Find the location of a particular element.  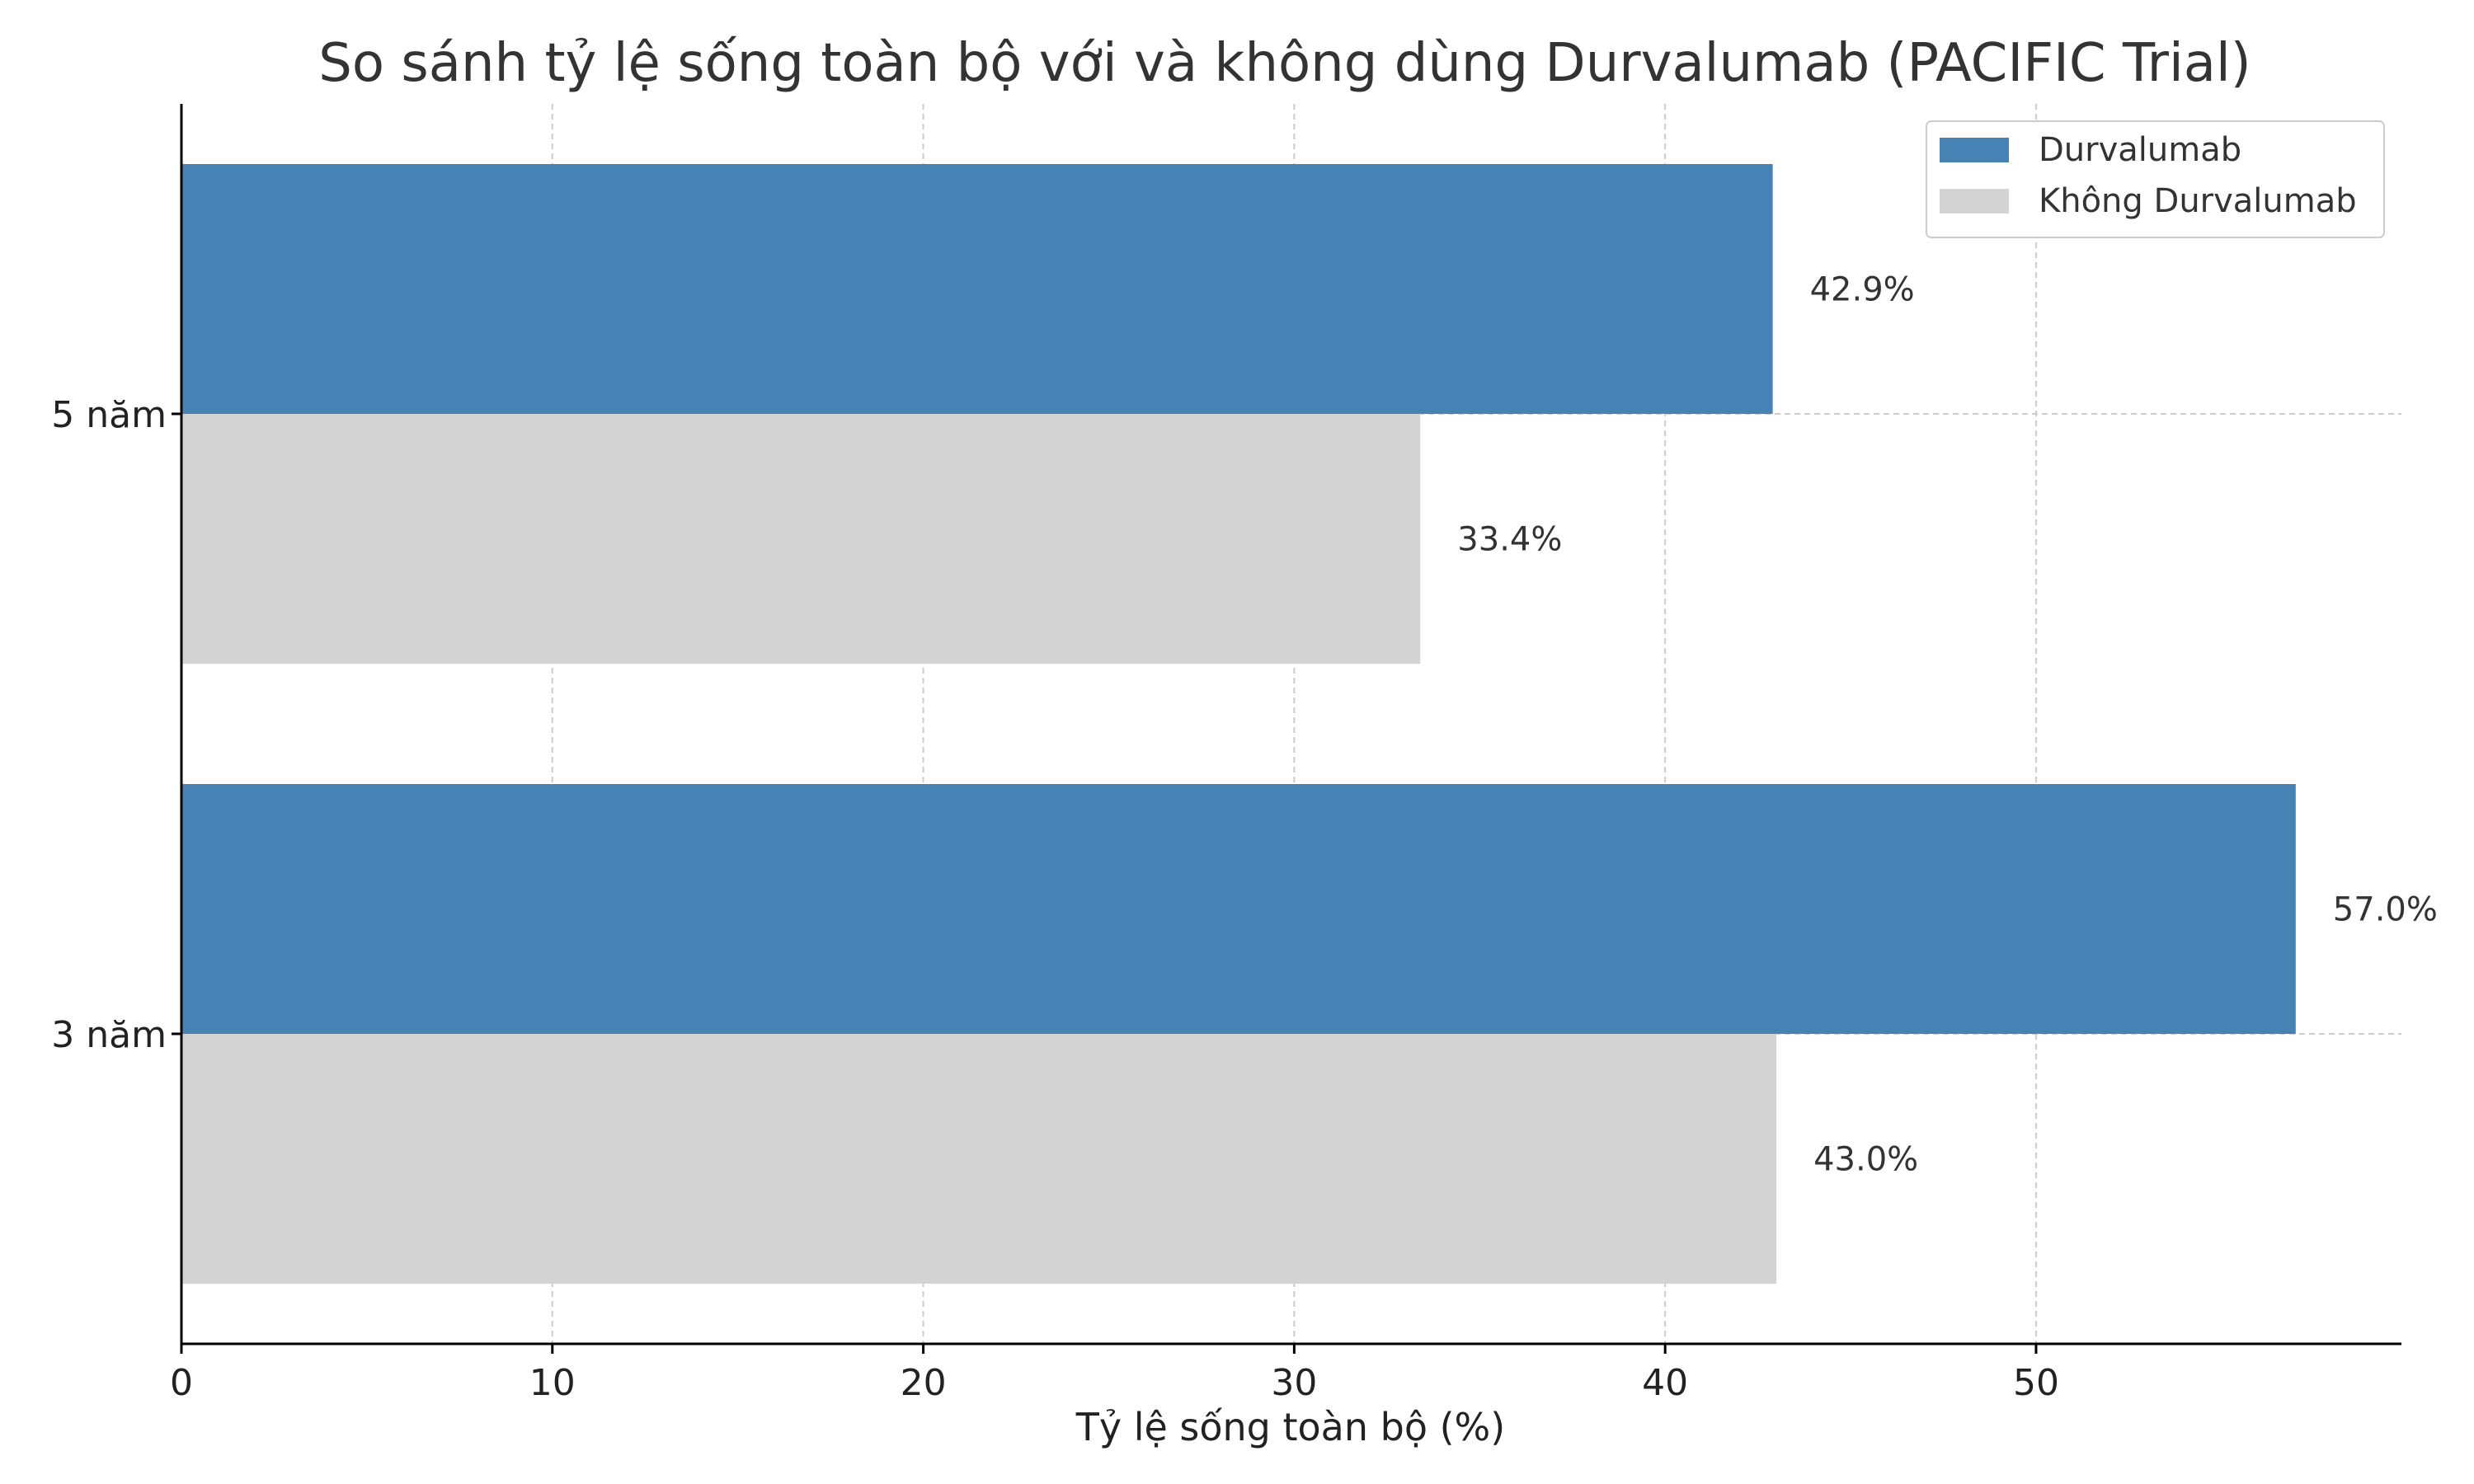

data-label: 57.0% is located at coordinates (2385, 910).